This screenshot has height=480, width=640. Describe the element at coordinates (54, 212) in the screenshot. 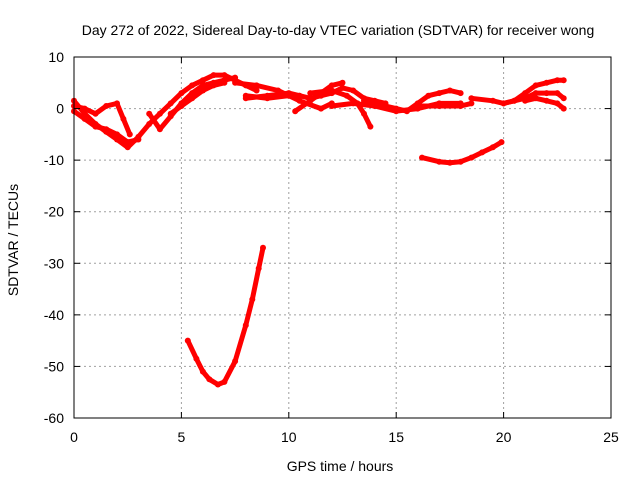

I see `y-tick-label: -20` at that location.